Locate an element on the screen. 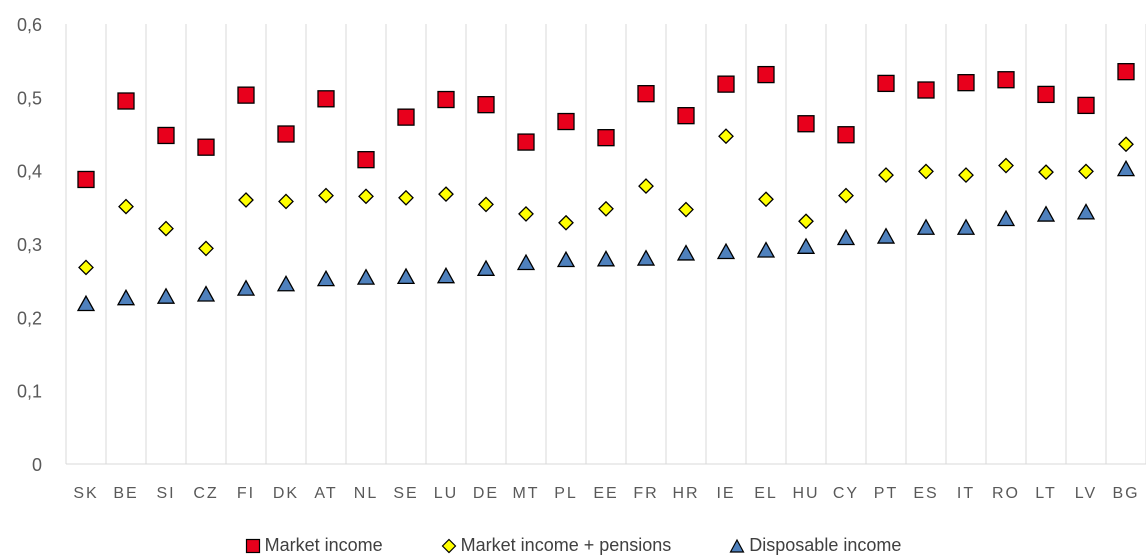  diamond-marker-icon is located at coordinates (449, 545).